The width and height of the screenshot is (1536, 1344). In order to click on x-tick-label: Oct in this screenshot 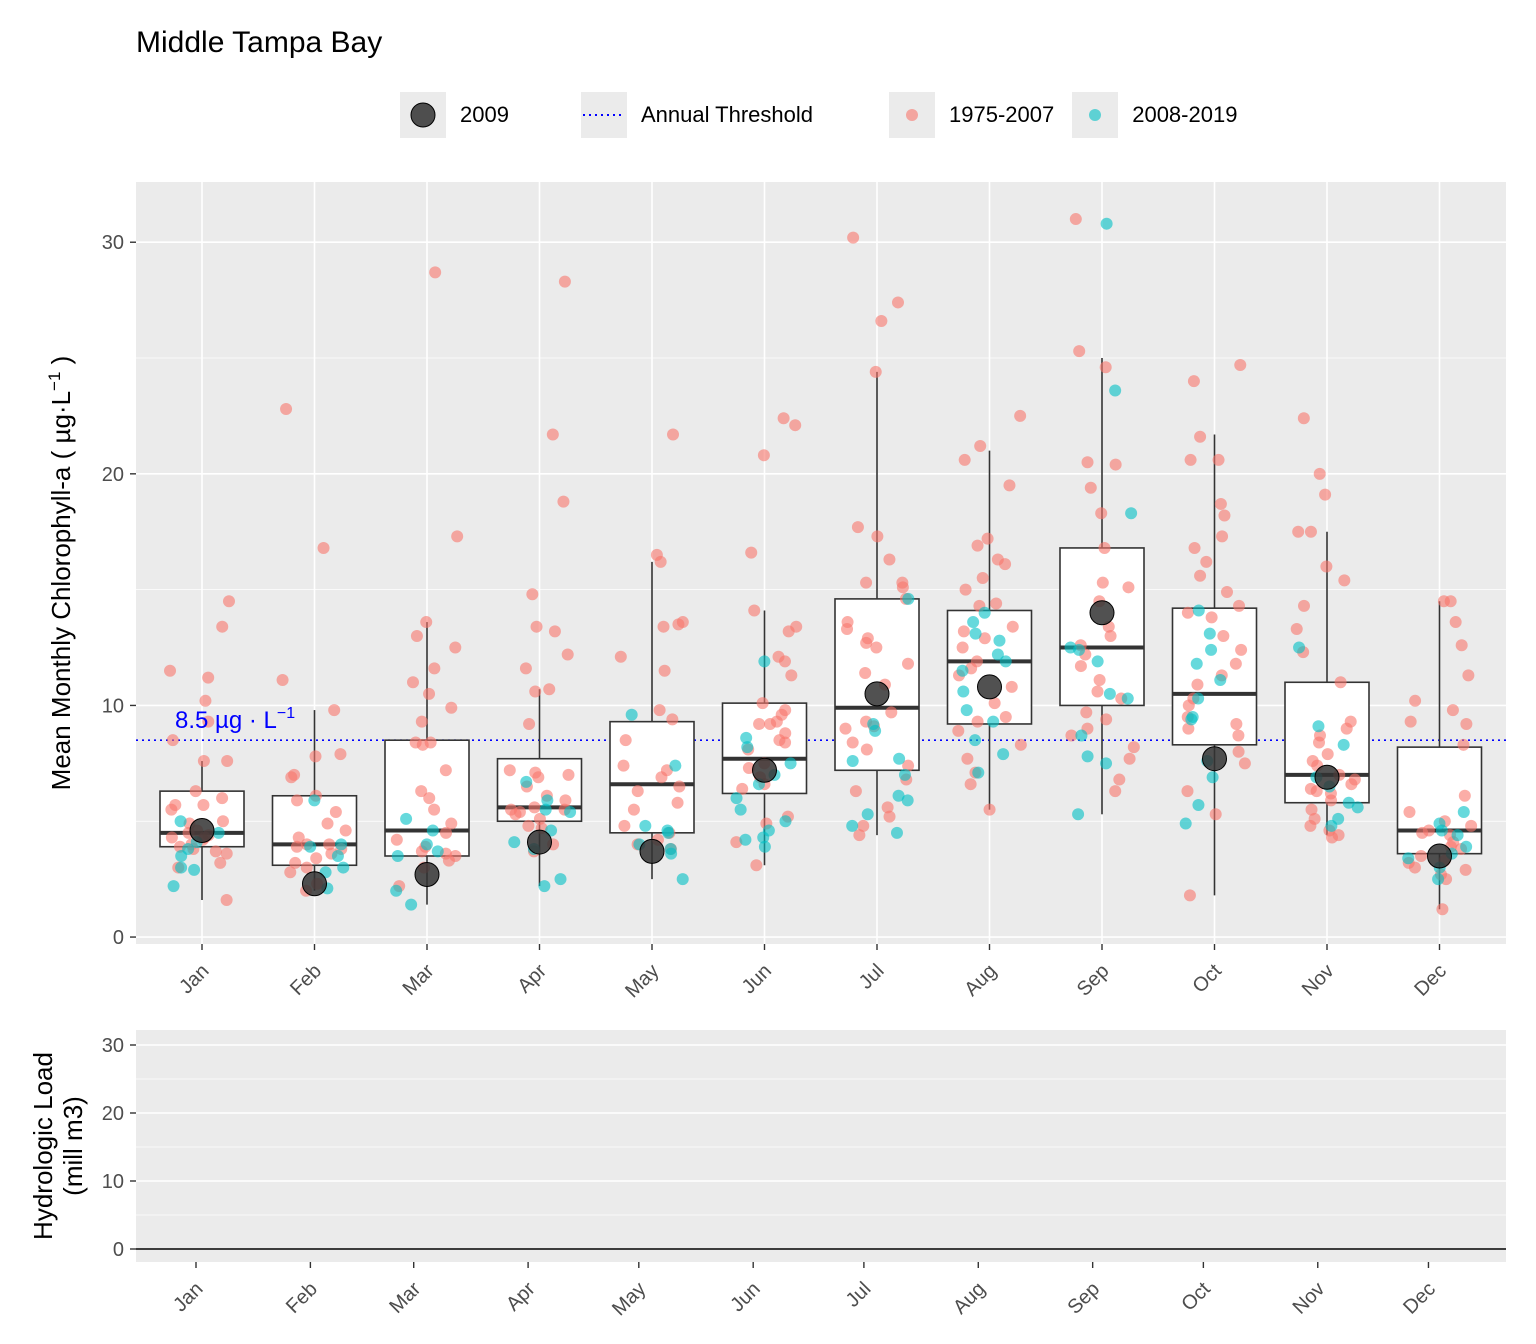, I will do `click(1196, 1297)`.